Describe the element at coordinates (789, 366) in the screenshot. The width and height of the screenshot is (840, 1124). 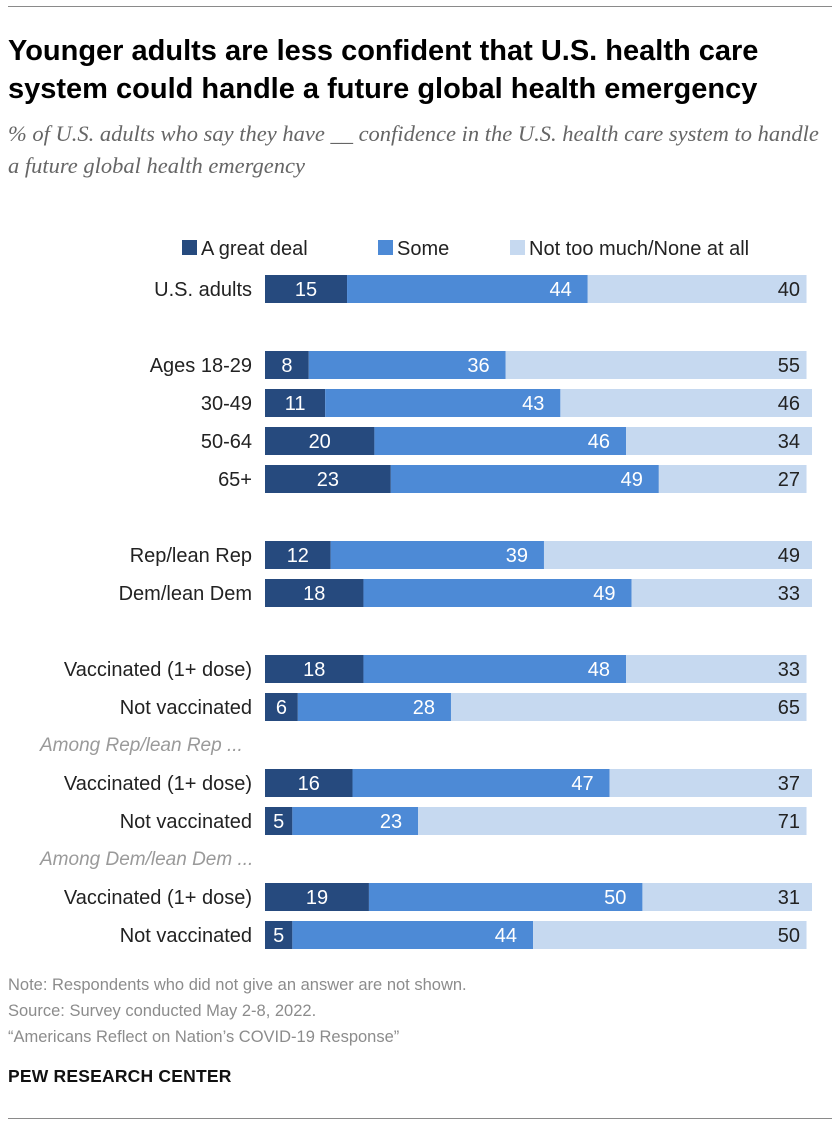
I see `data-label: 55` at that location.